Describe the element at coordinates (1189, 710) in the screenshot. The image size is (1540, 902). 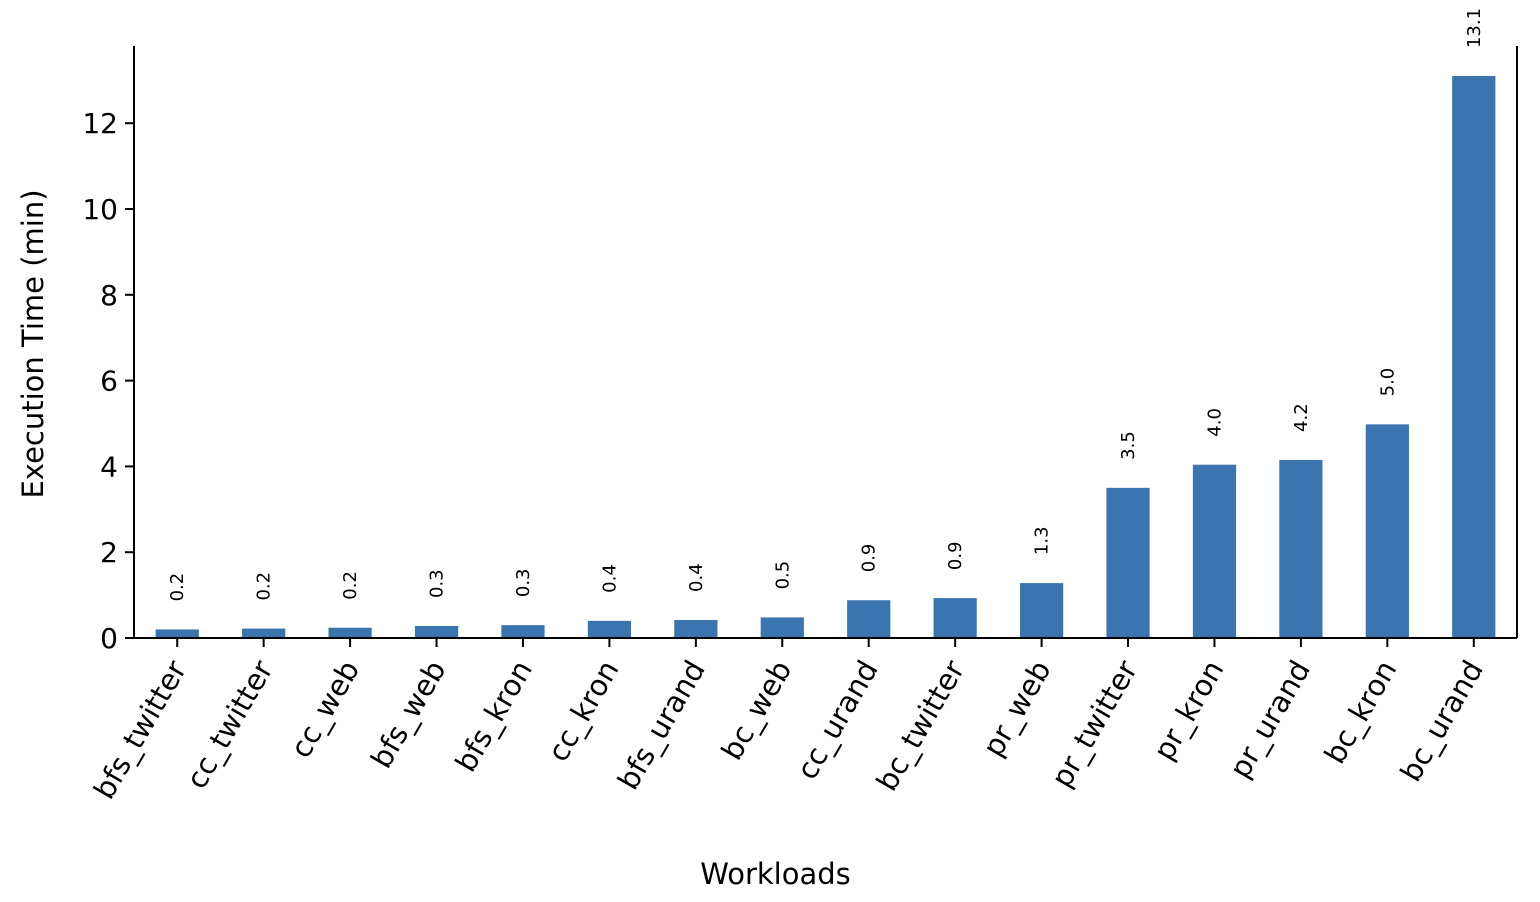
I see `x-tick-label-pr_kron: pr_kron` at that location.